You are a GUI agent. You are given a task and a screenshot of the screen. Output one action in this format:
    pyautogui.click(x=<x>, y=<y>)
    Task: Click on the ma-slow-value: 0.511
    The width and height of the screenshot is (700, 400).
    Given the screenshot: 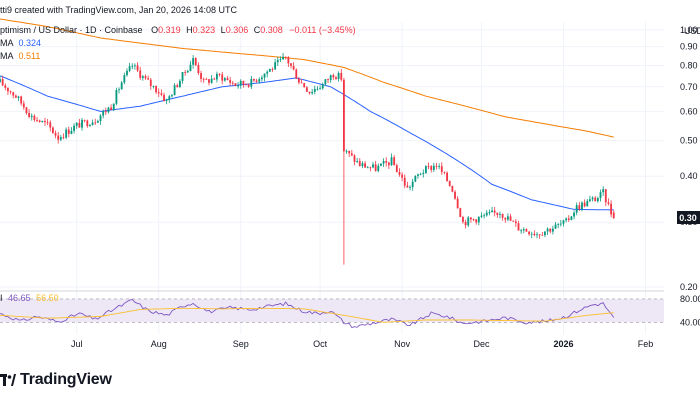 What is the action you would take?
    pyautogui.click(x=30, y=56)
    